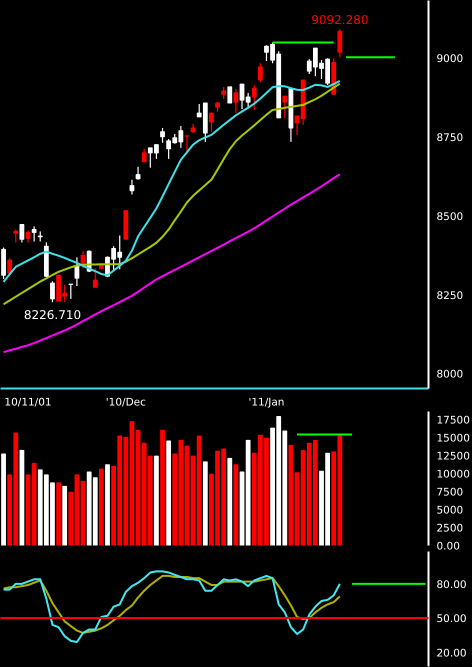  I want to click on annotation: 9092.280, so click(339, 20).